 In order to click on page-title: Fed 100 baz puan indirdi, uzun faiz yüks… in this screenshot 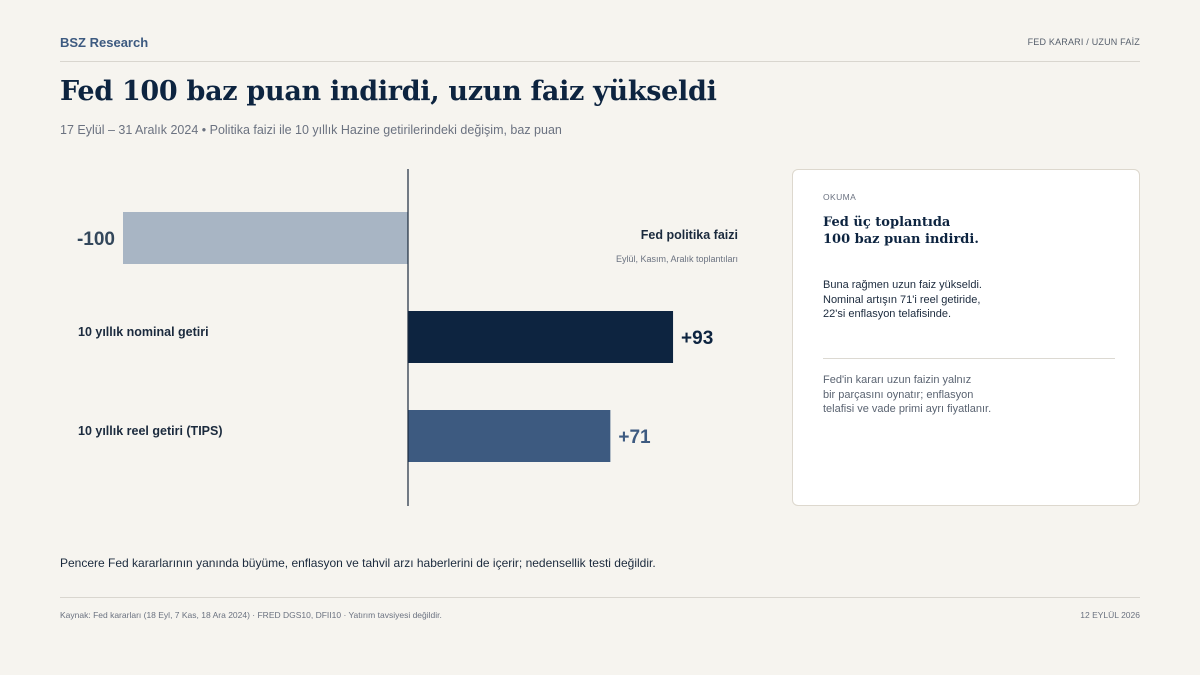, I will do `click(388, 91)`.